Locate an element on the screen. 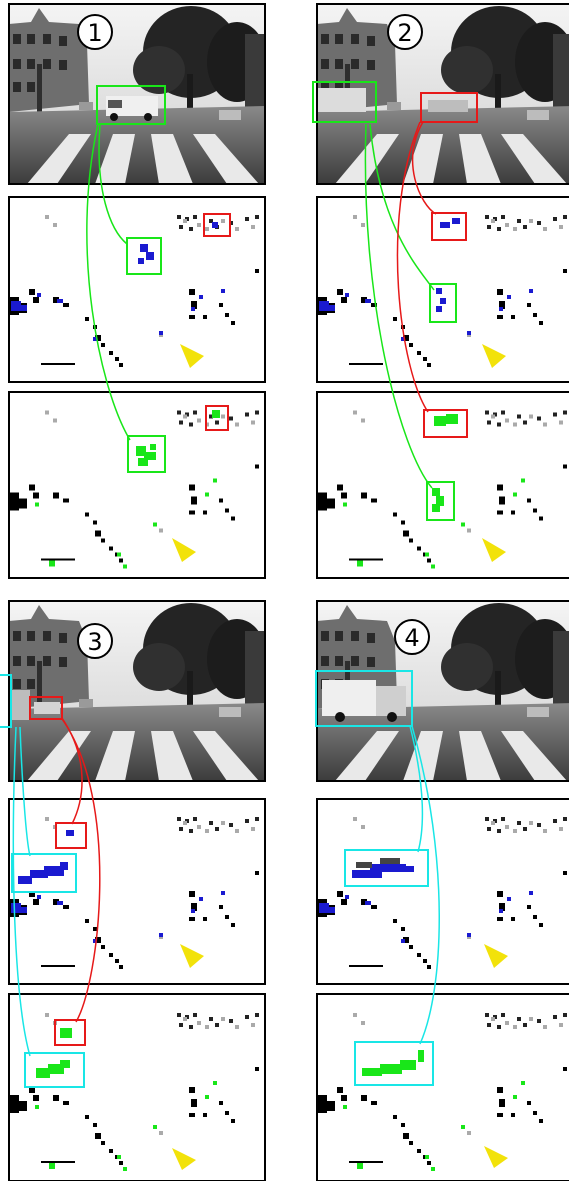 The width and height of the screenshot is (569, 1181). group-number-1: 1 is located at coordinates (94, 33).